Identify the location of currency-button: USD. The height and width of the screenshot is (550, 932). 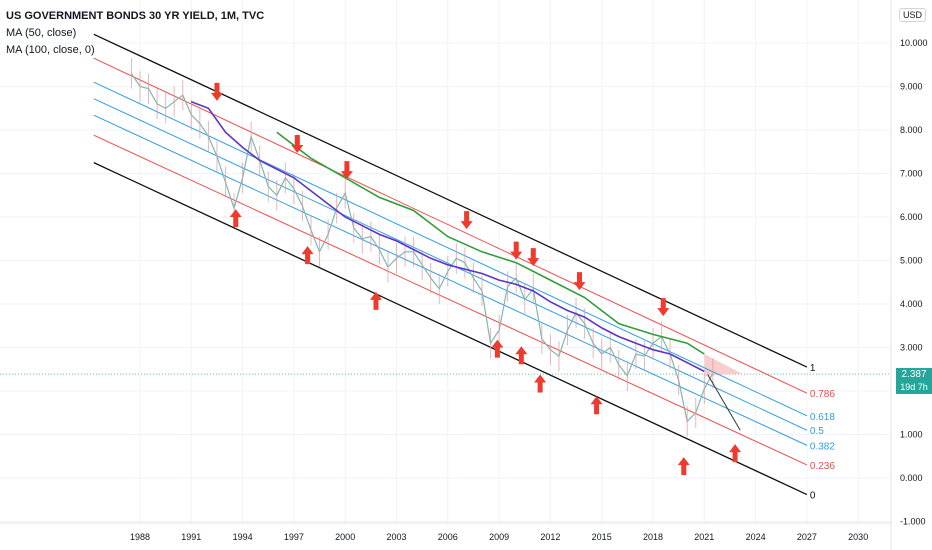
(912, 15).